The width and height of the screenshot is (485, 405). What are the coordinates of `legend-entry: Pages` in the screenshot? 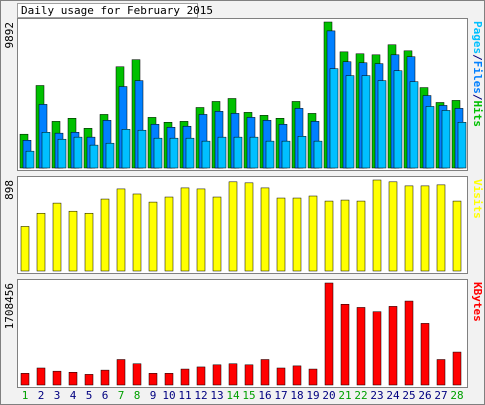 It's located at (477, 37).